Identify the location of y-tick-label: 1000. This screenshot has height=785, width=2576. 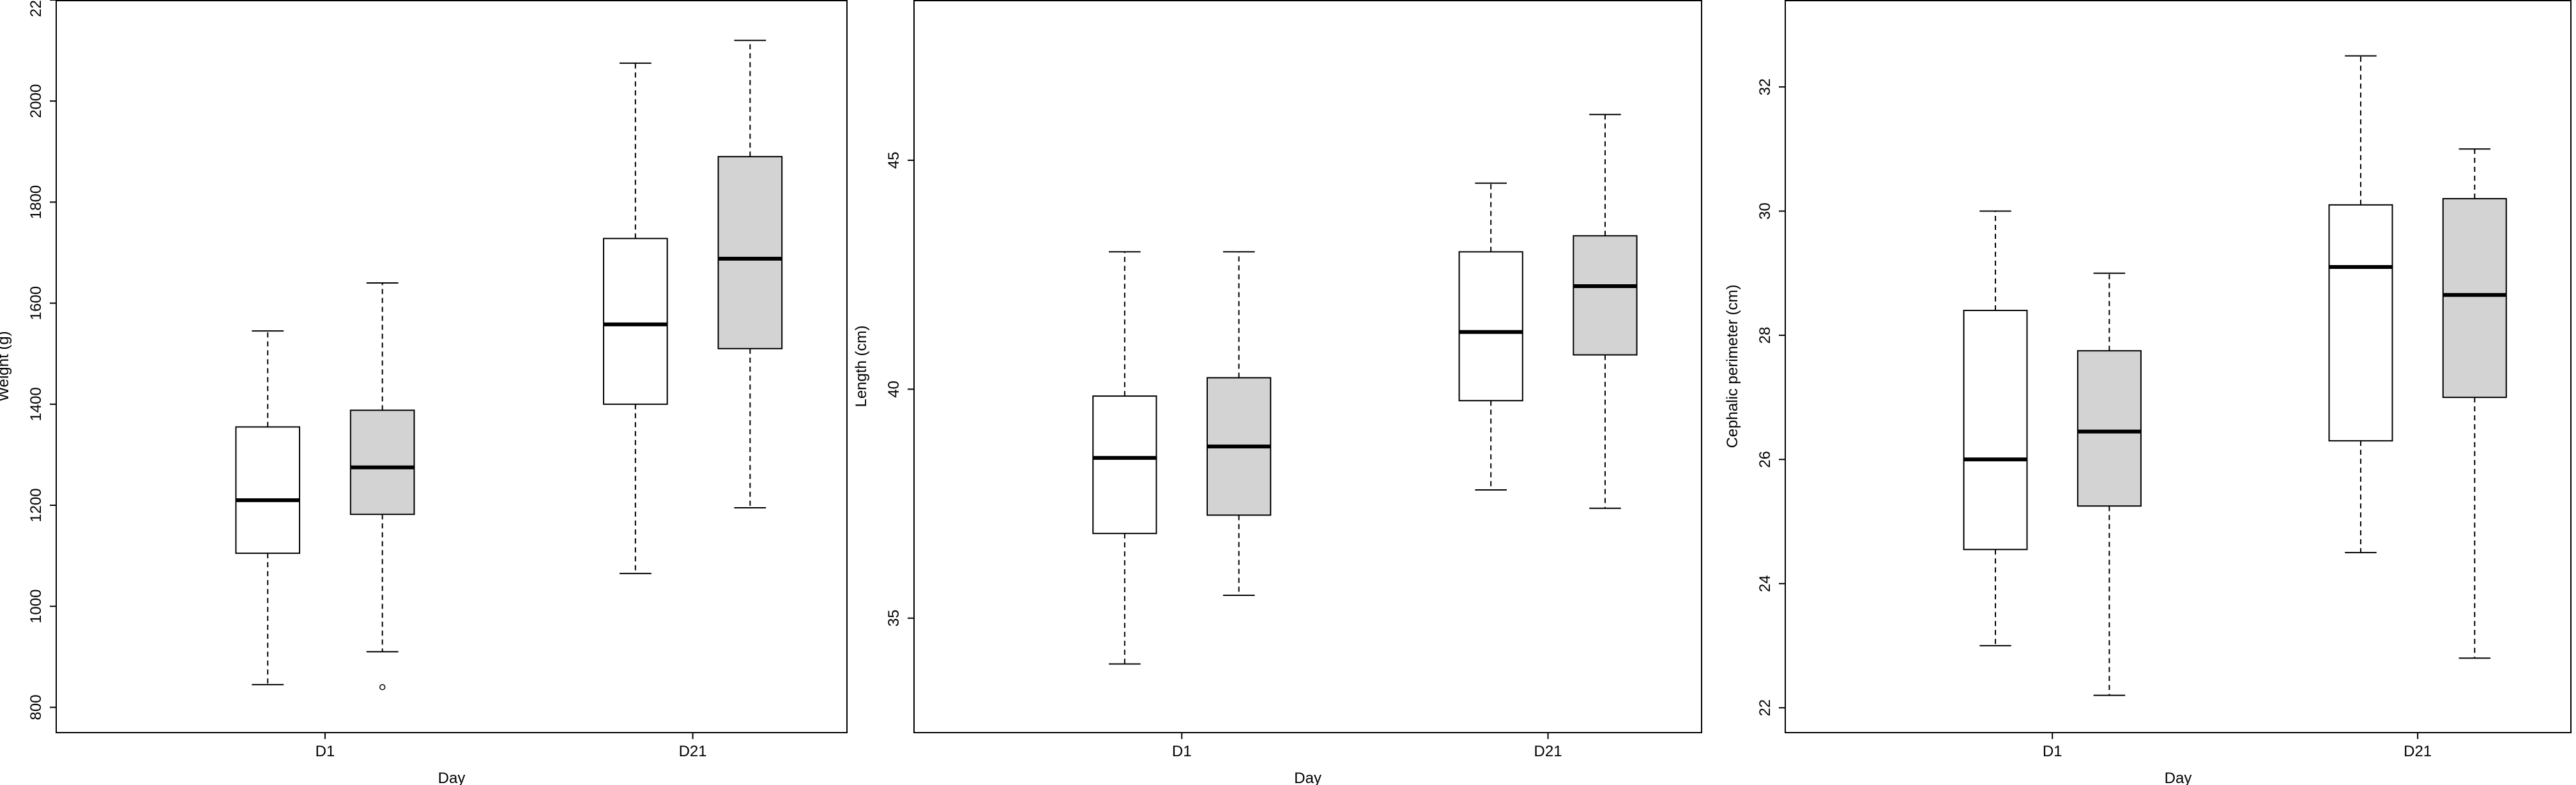
(36, 606).